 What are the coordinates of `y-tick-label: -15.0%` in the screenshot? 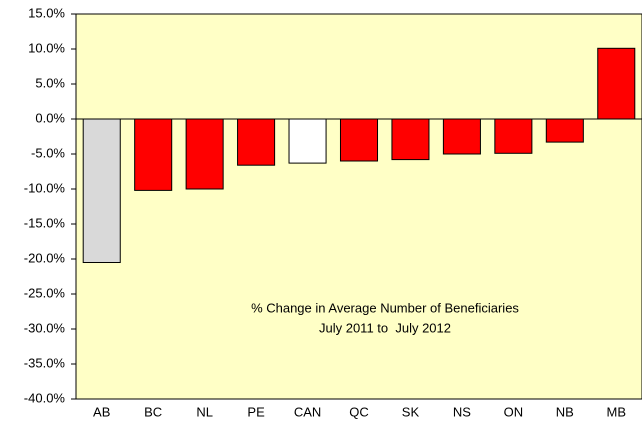 It's located at (45, 222).